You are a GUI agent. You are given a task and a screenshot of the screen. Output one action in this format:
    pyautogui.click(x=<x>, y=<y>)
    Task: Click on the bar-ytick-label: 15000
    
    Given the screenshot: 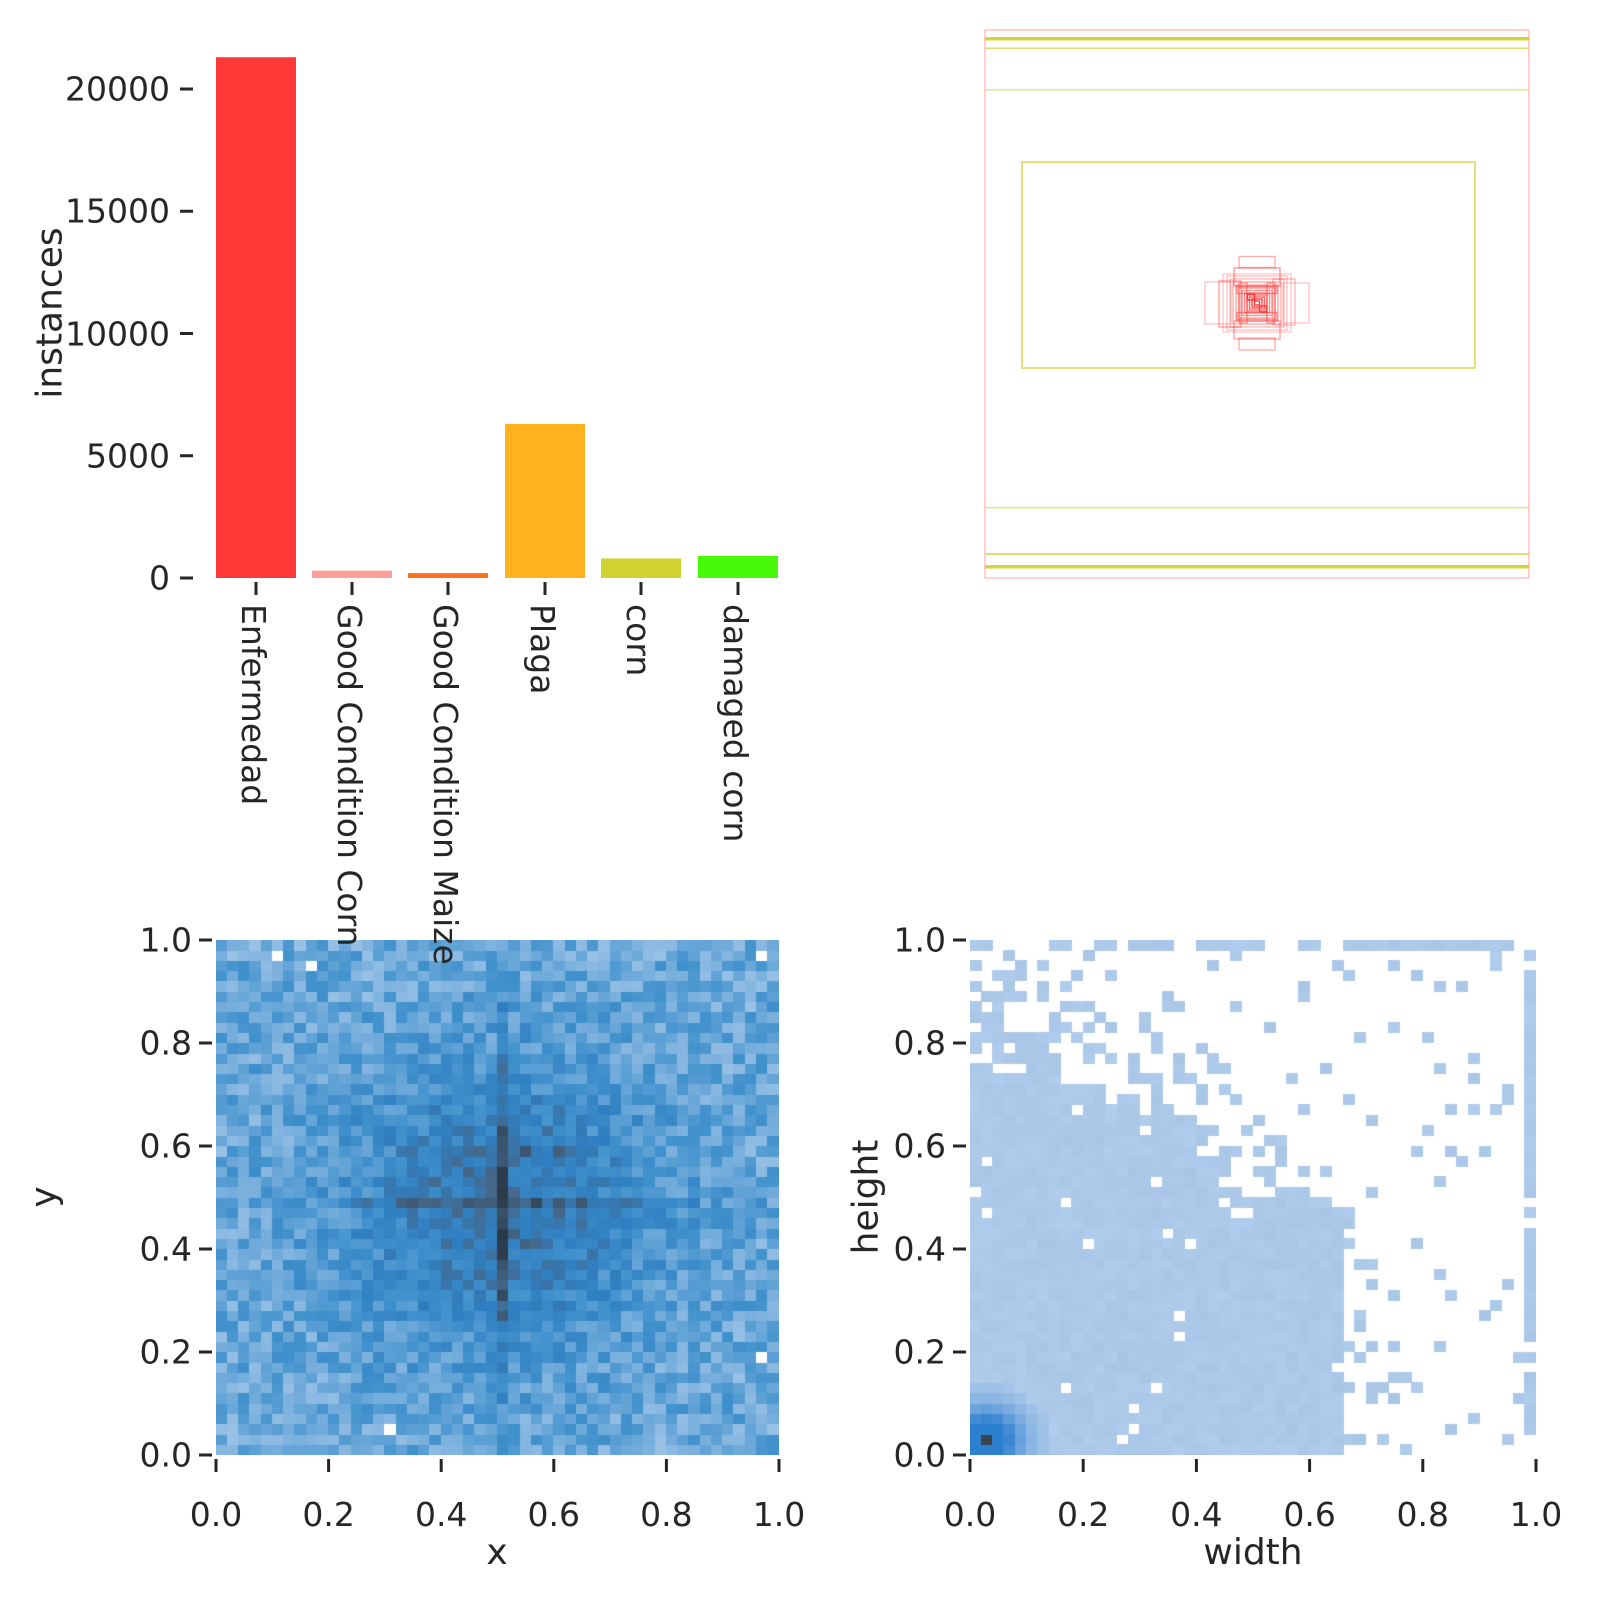 What is the action you would take?
    pyautogui.click(x=117, y=211)
    